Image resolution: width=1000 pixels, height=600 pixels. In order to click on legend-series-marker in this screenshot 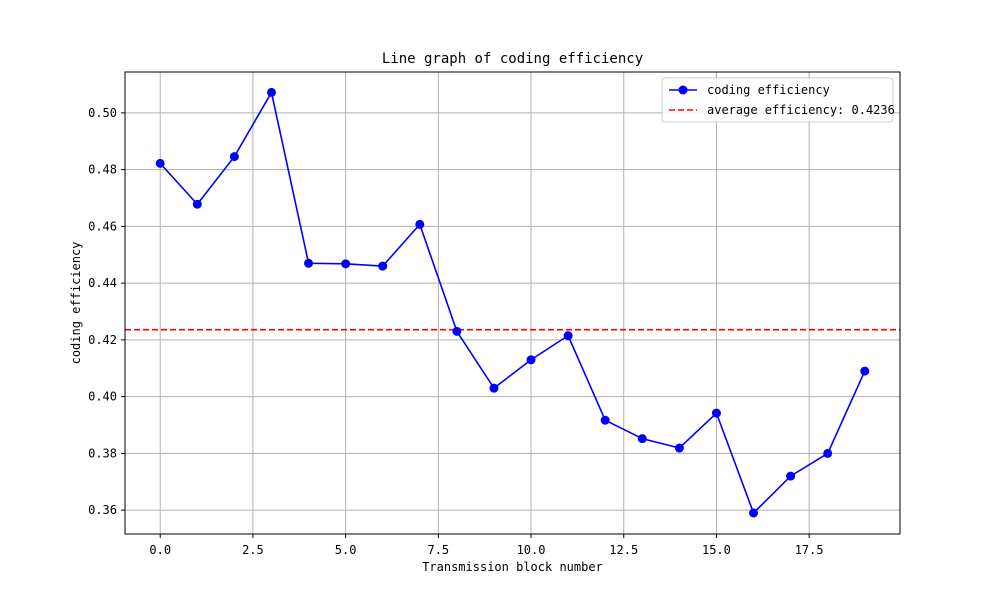, I will do `click(683, 90)`.